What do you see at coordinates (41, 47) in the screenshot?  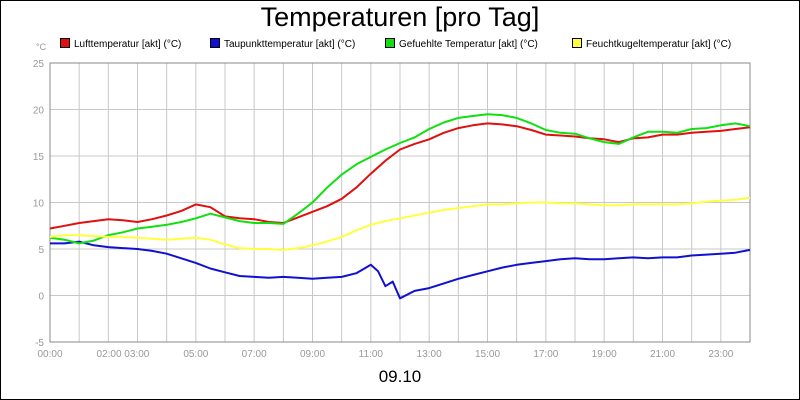 I see `y-axis-unit-label: °C` at bounding box center [41, 47].